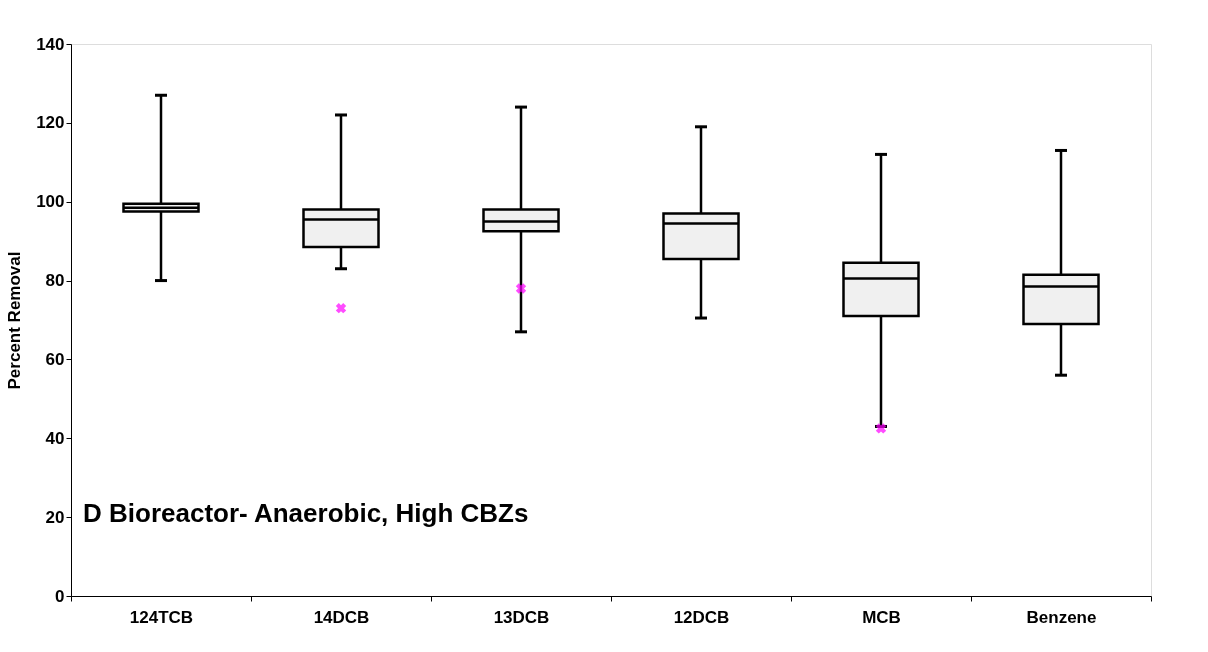 The image size is (1208, 652). I want to click on y-tick-label: 60, so click(55, 359).